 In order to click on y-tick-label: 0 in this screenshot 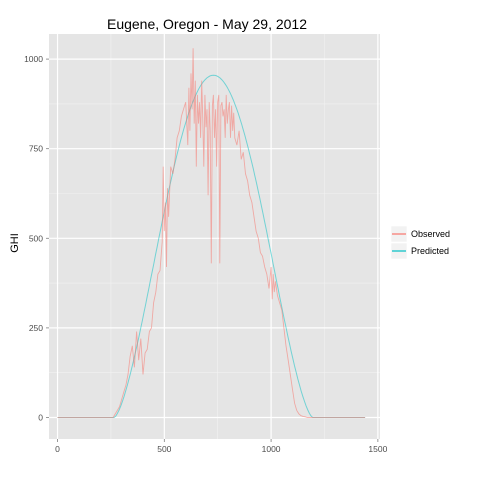, I will do `click(40, 417)`.